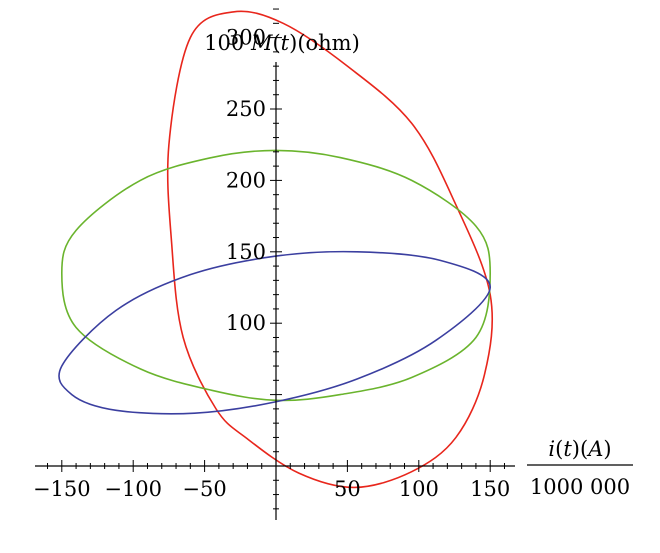 Image resolution: width=660 pixels, height=553 pixels. I want to click on x-axis-title: i(t)(A) 1000 000, so click(580, 468).